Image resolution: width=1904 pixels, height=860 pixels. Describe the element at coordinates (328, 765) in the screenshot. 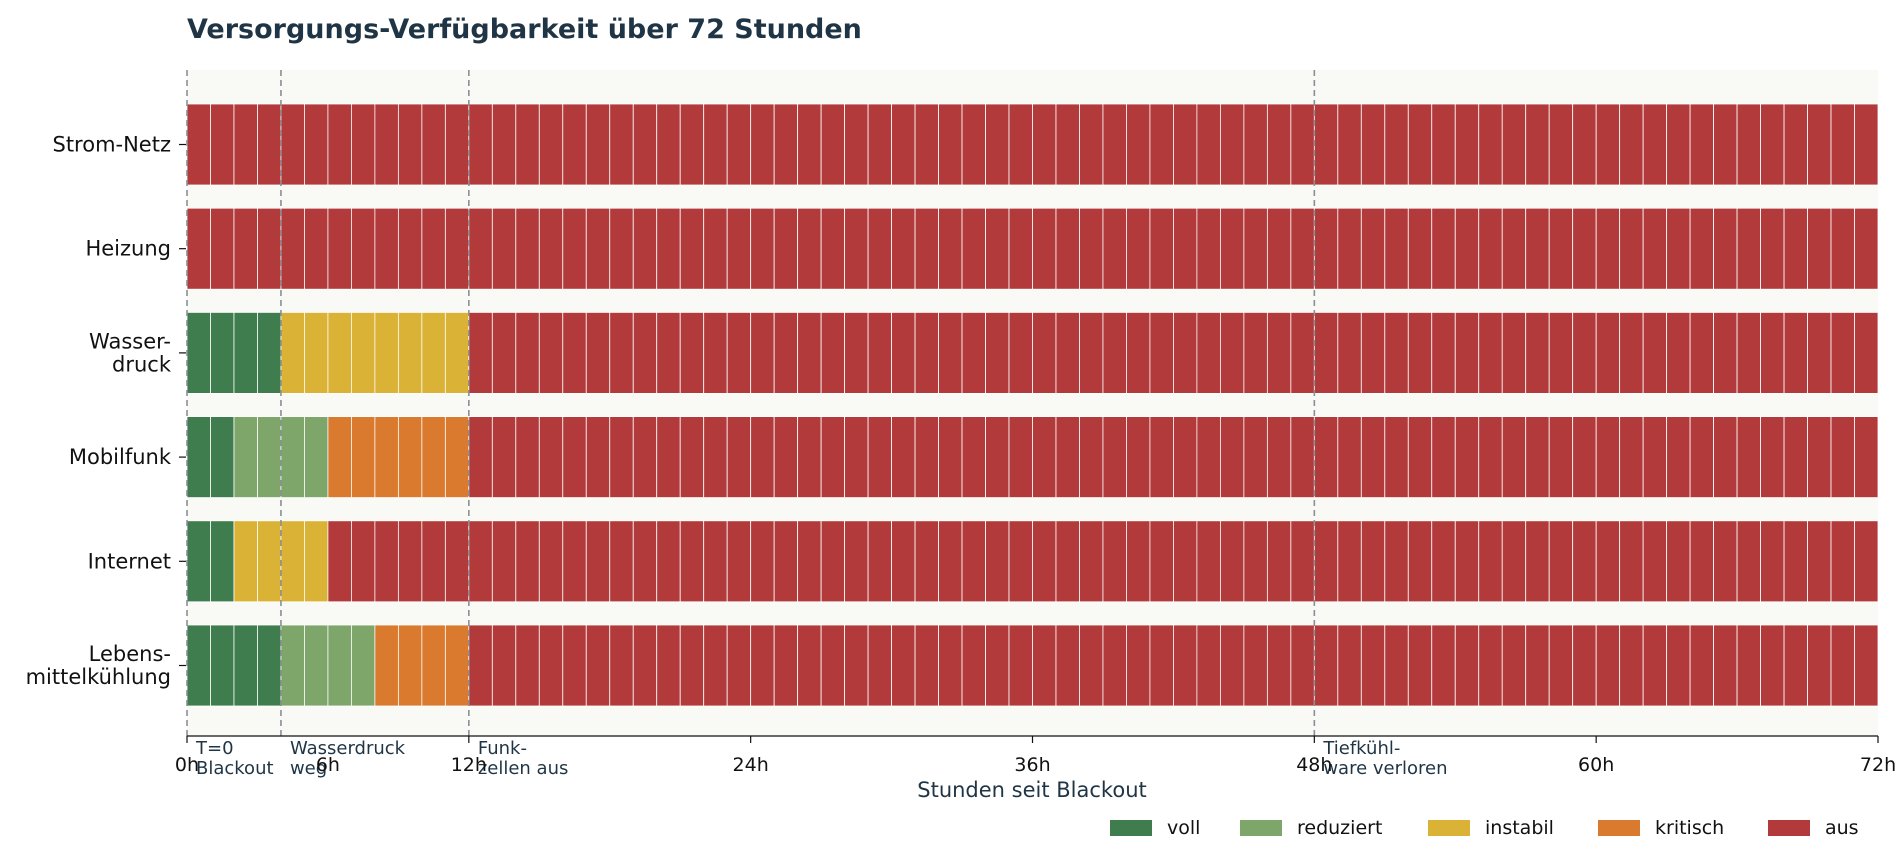

I see `x-tick-label: 6h` at that location.